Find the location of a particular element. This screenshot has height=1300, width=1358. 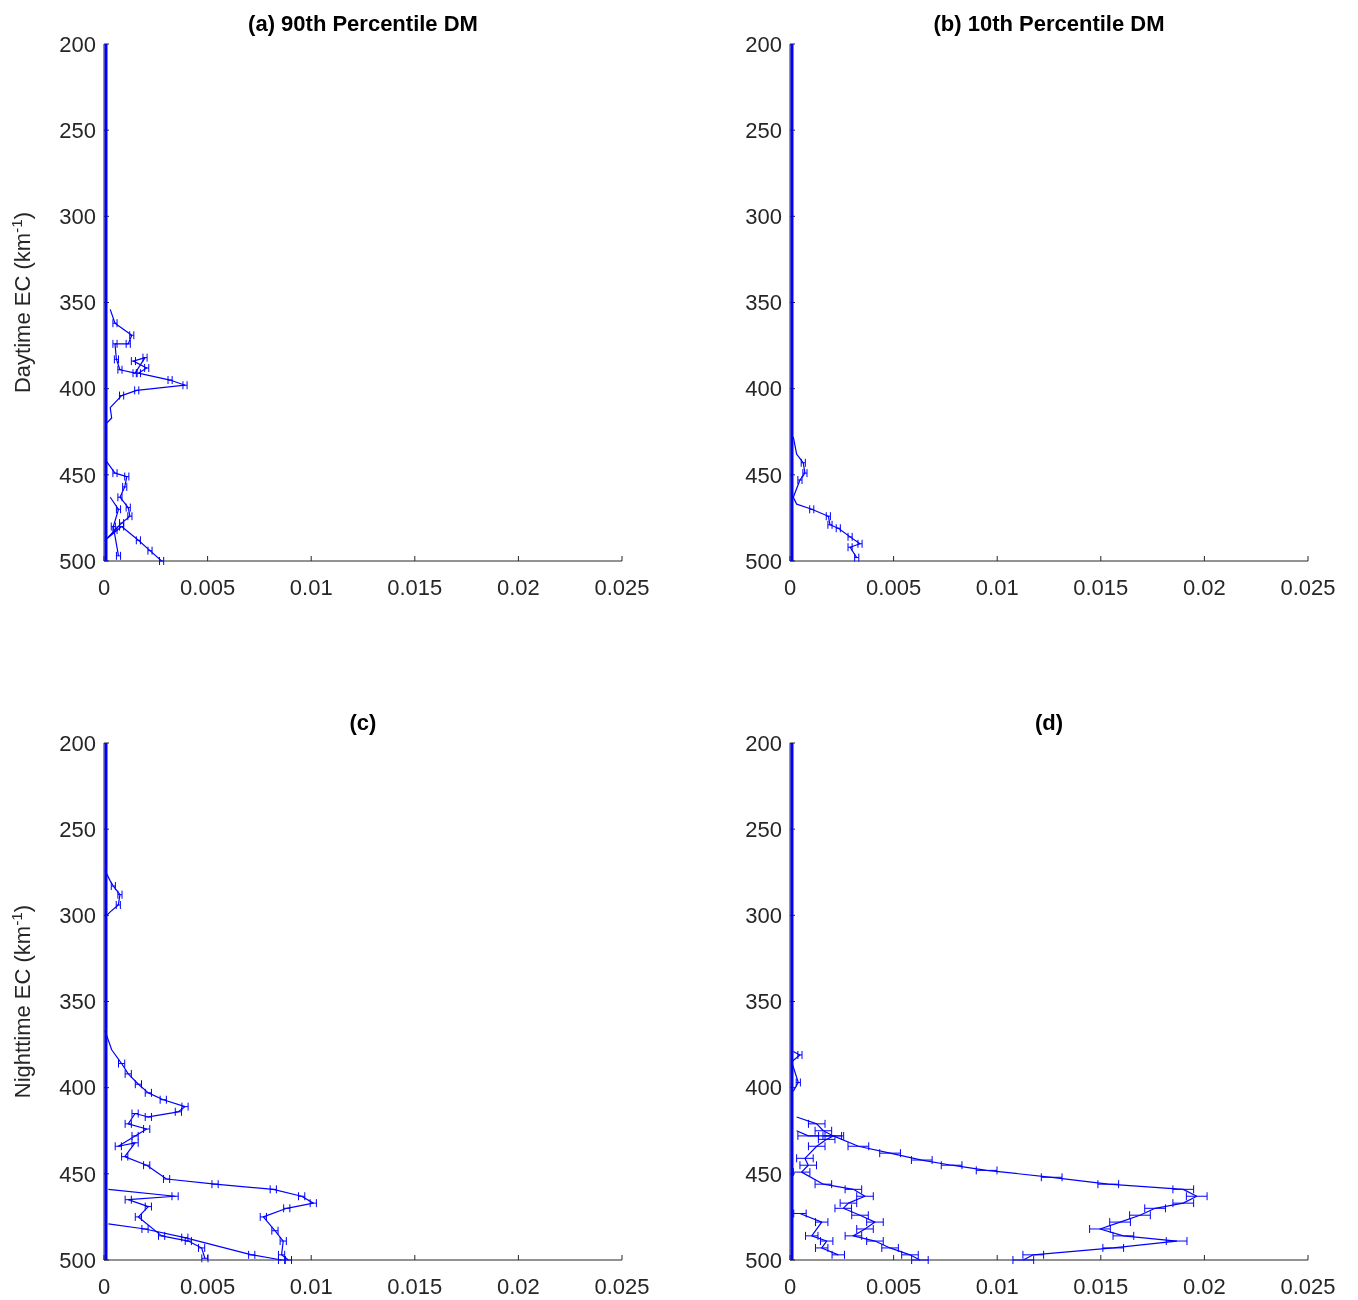

chart-title: (a) 90th Percentile DM is located at coordinates (363, 23).